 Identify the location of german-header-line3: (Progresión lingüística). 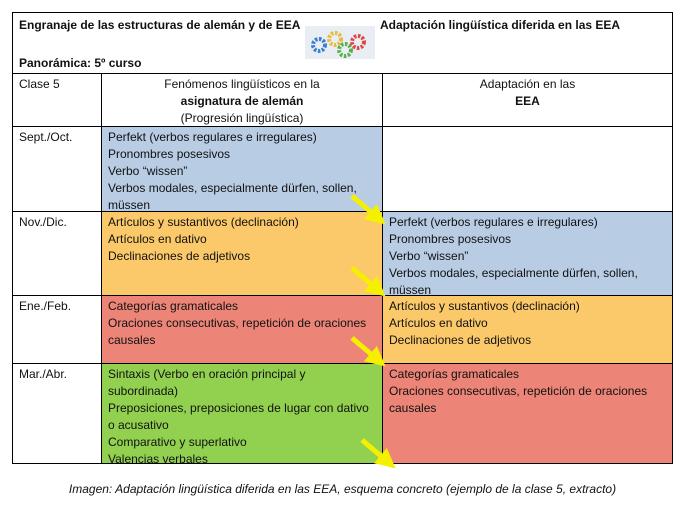
(242, 118).